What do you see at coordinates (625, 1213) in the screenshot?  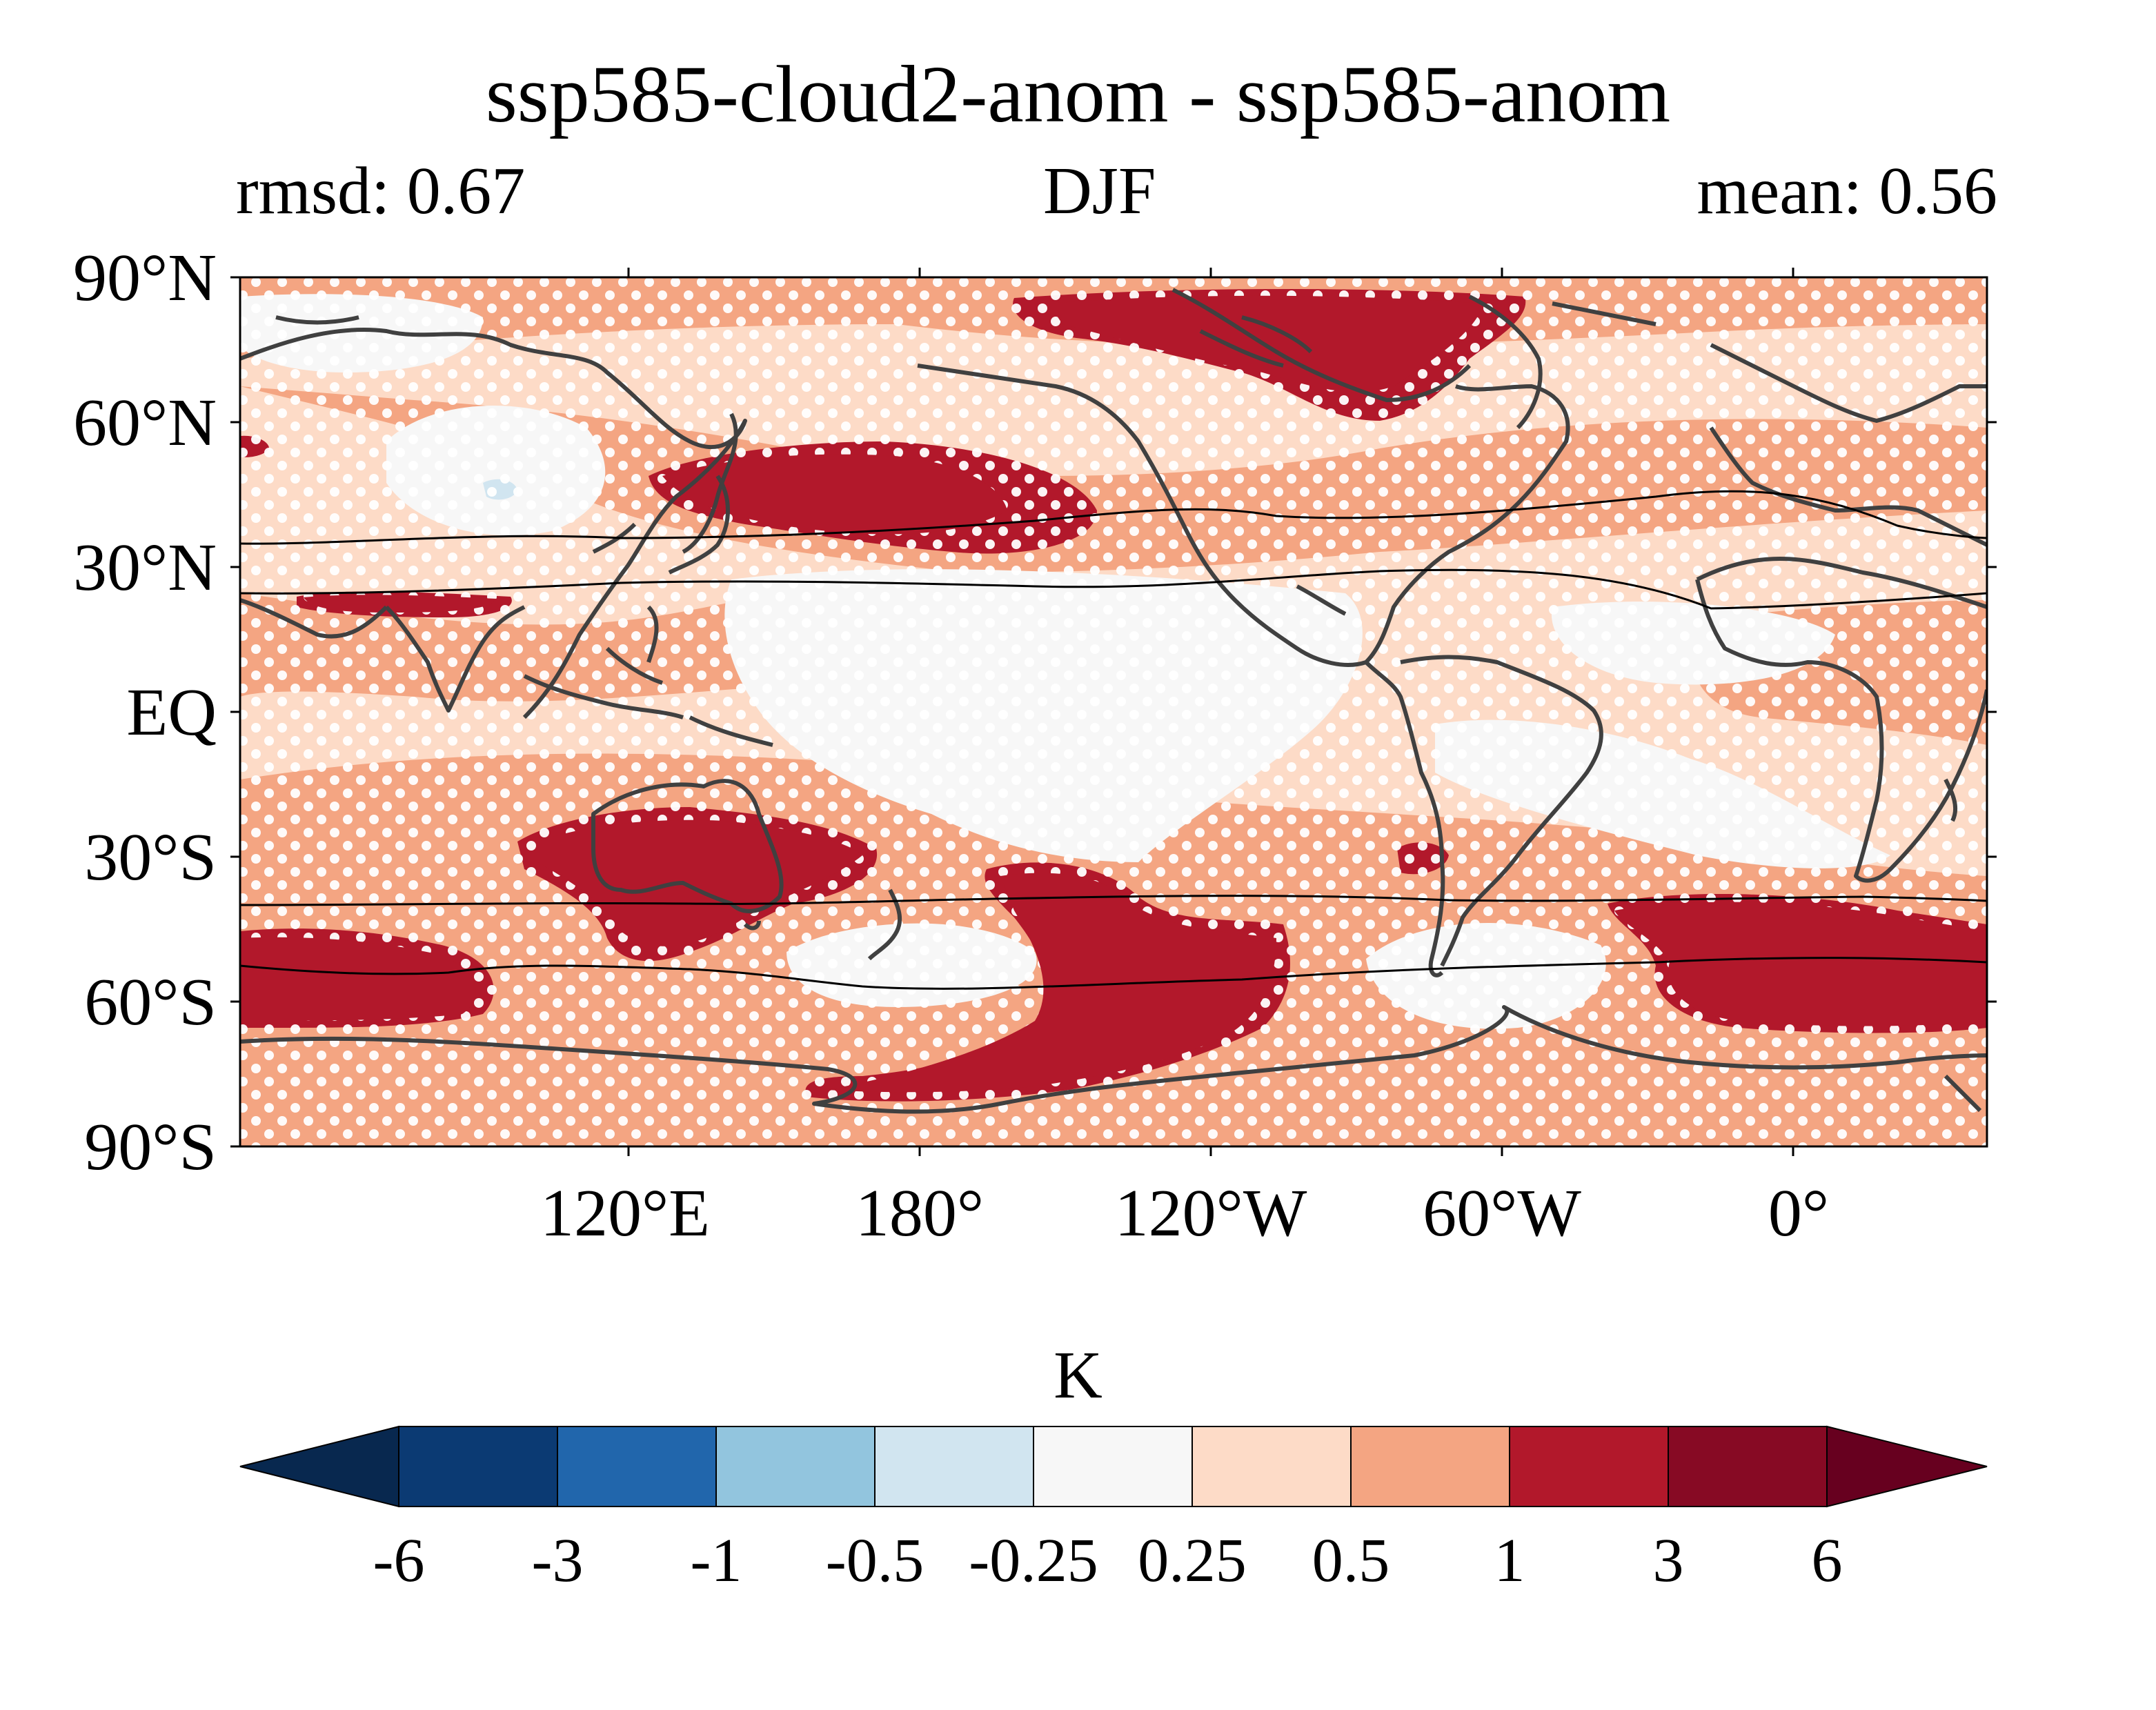 I see `lon-label: 120°E` at bounding box center [625, 1213].